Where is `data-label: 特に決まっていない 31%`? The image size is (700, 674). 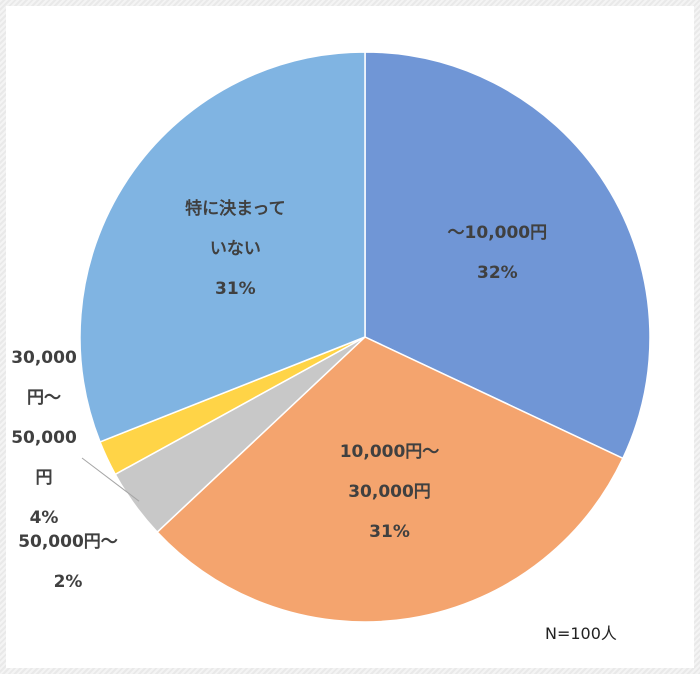
data-label: 特に決まっていない 31% is located at coordinates (235, 249).